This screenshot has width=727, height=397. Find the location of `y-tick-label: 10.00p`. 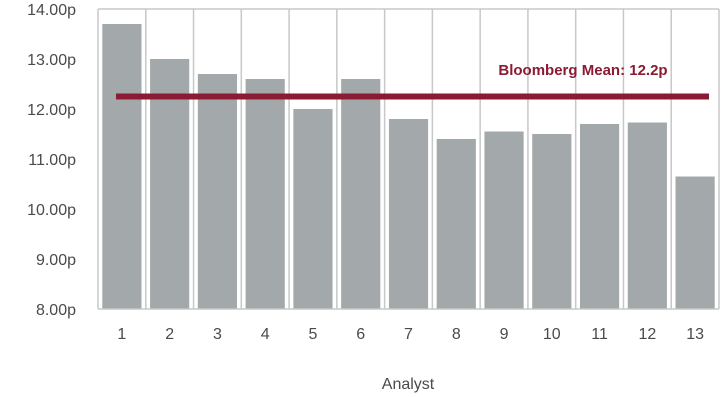

y-tick-label: 10.00p is located at coordinates (51, 210).